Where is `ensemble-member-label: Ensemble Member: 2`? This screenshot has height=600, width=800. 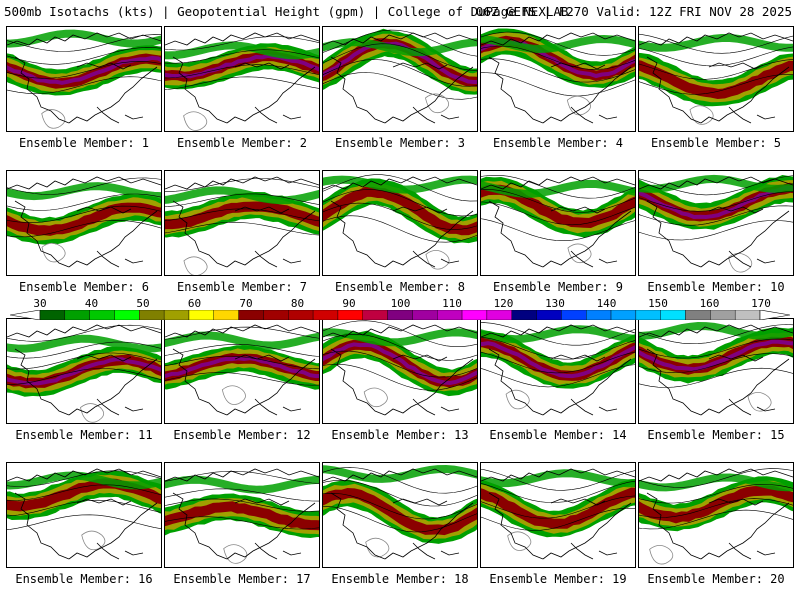 ensemble-member-label: Ensemble Member: 2 is located at coordinates (242, 143).